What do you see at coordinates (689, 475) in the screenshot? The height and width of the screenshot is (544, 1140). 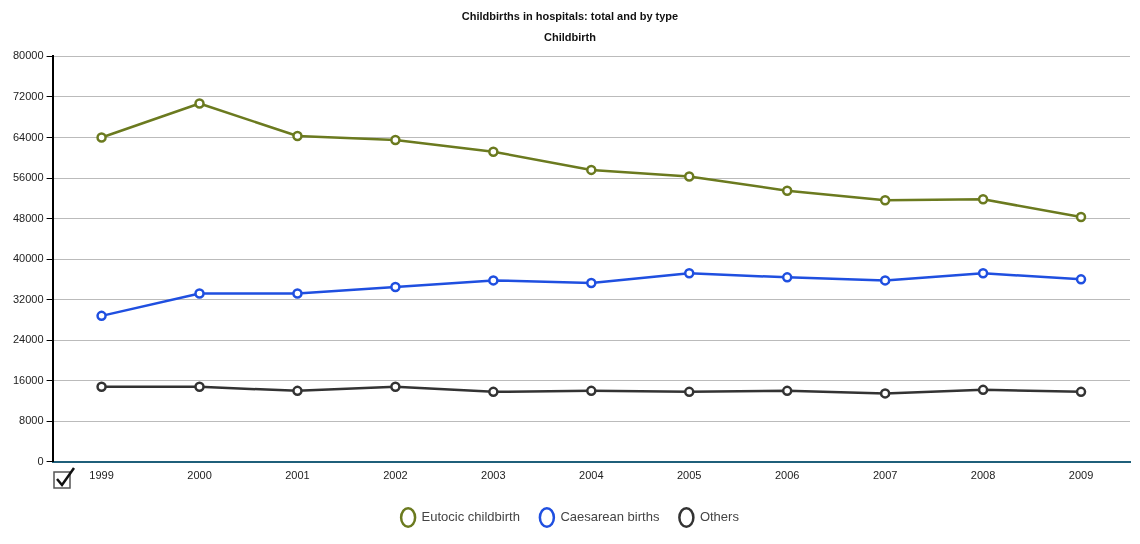 I see `x-tick-label: 2005` at bounding box center [689, 475].